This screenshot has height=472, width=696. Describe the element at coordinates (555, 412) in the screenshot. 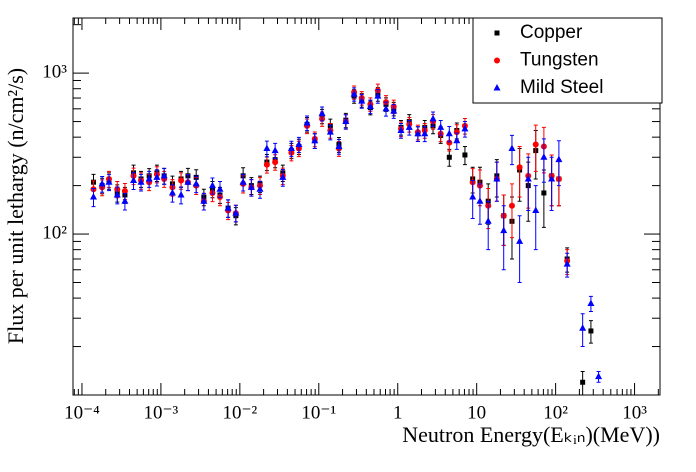

I see `x-tick-label: 10²` at that location.